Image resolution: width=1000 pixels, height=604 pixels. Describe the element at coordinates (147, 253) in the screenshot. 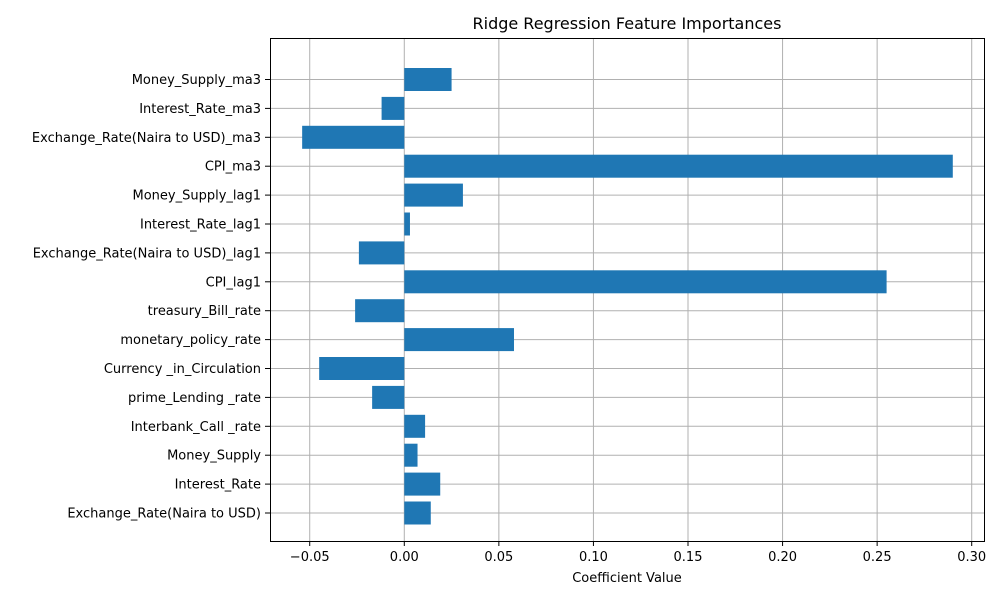

I see `y-tick-label: Exchange_Rate(Naira to USD)_lag1` at that location.